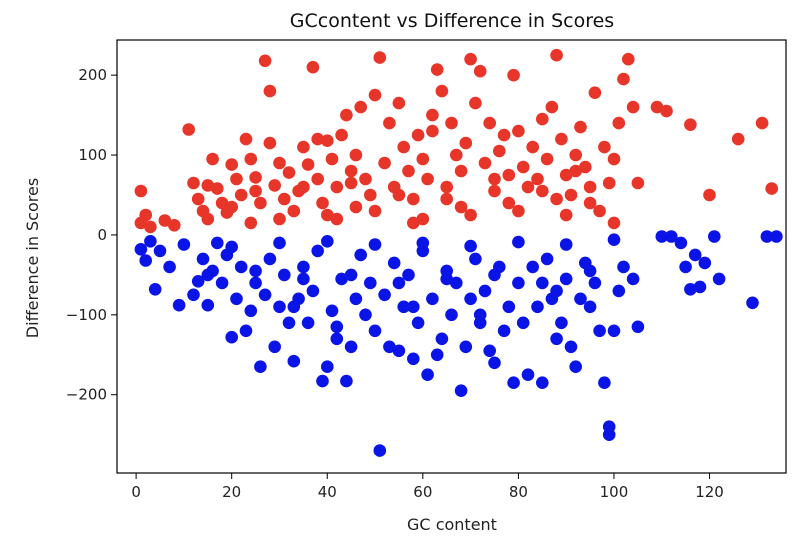  I want to click on x-tick-label: 60, so click(422, 492).